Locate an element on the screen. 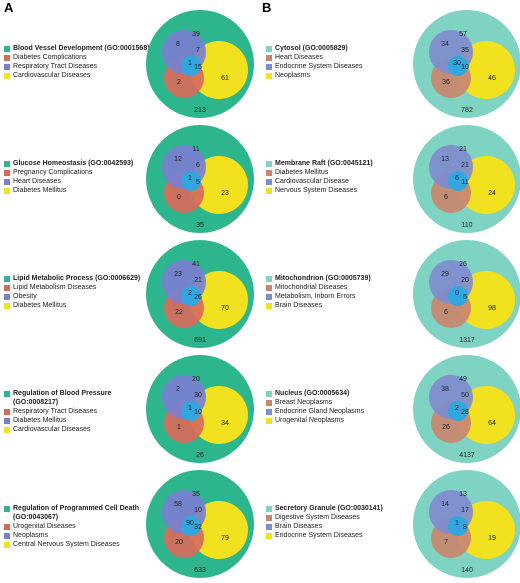  triple-count: 17 is located at coordinates (465, 510).